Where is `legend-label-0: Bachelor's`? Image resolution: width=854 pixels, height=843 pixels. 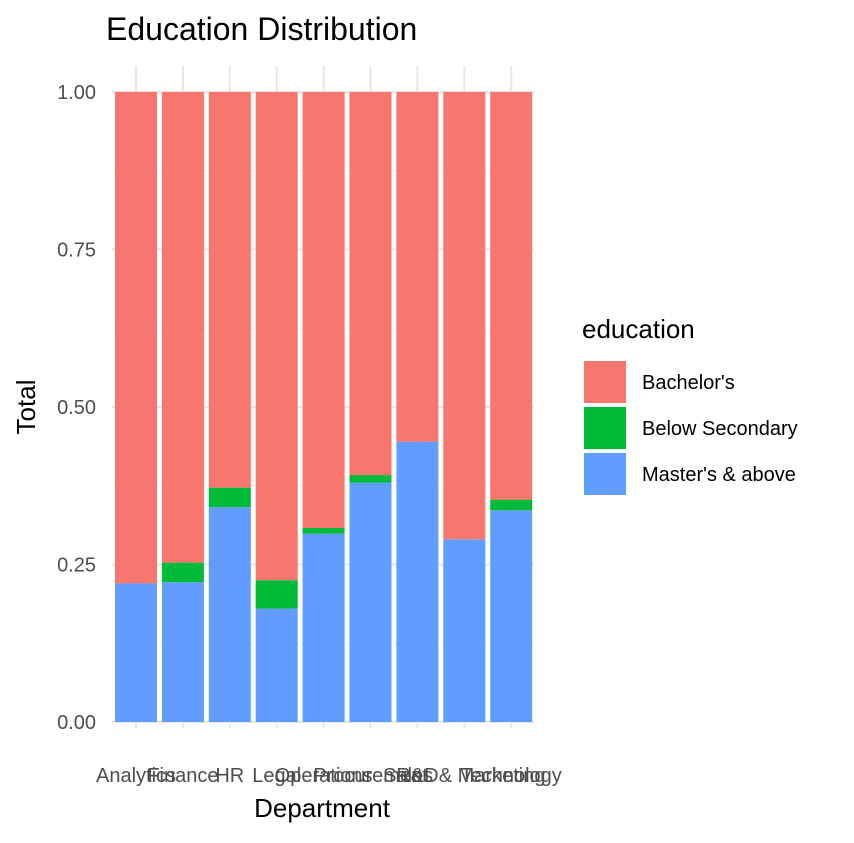 legend-label-0: Bachelor's is located at coordinates (688, 383).